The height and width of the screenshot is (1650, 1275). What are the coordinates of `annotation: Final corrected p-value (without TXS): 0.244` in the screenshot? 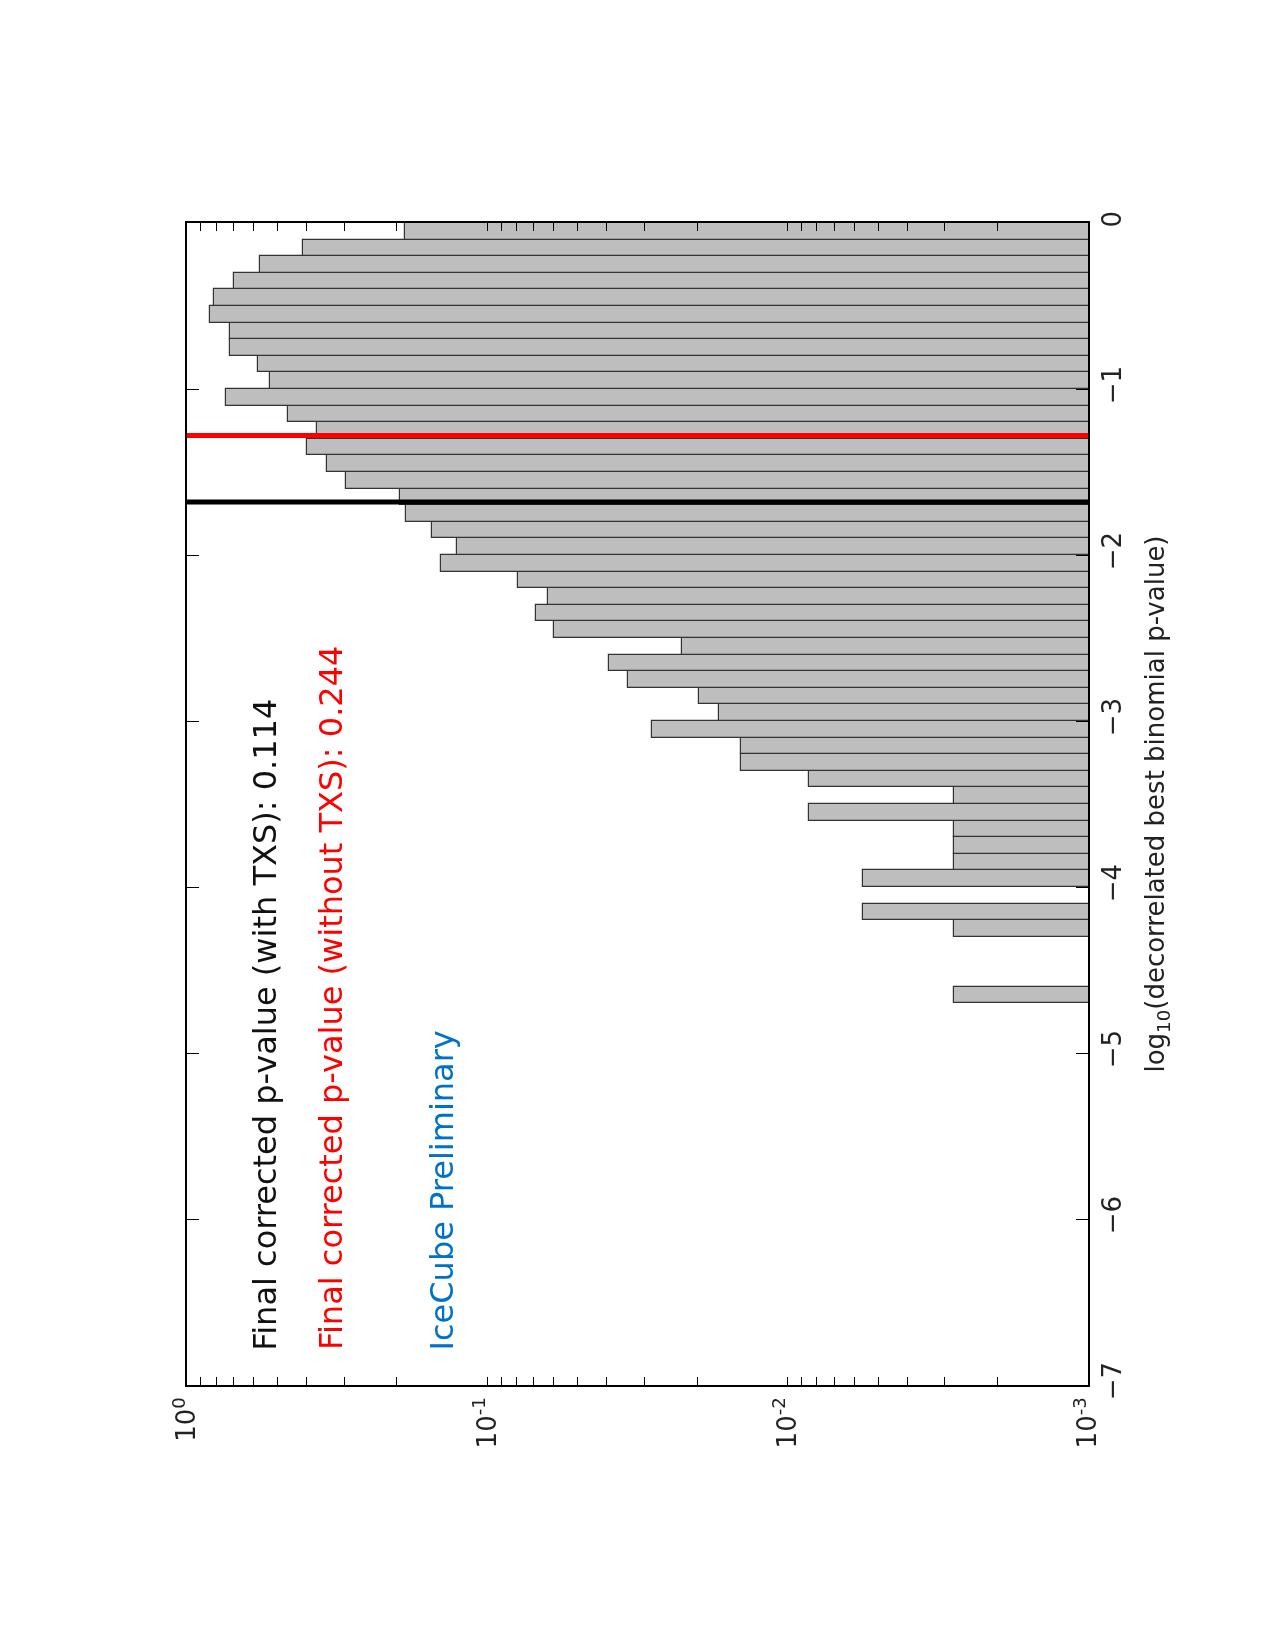 It's located at (331, 998).